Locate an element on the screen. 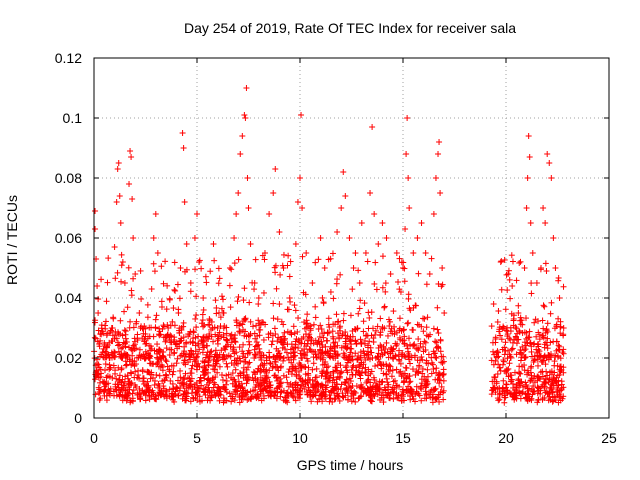 The height and width of the screenshot is (480, 640). y-tick-label: 0.1 is located at coordinates (73, 118).